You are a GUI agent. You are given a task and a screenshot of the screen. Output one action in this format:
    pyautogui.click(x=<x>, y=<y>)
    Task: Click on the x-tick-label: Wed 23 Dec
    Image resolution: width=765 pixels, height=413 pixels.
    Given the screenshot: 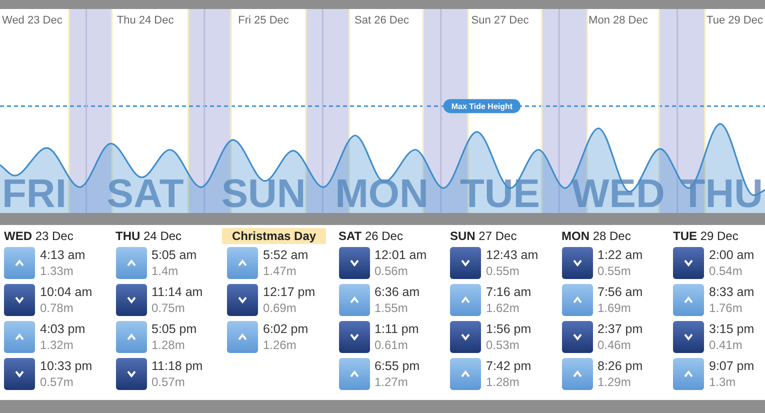 What is the action you would take?
    pyautogui.click(x=32, y=20)
    